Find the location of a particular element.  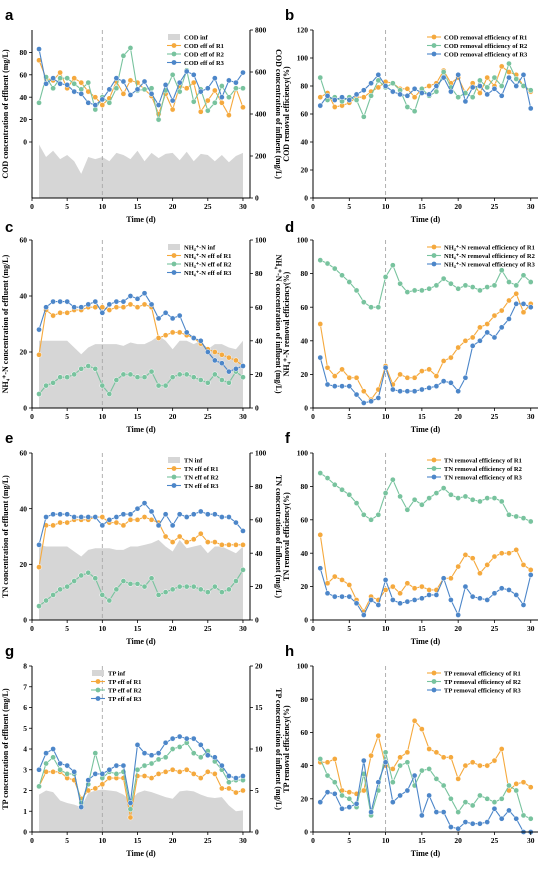

legend-label: NH₄⁺-N inf is located at coordinates (200, 248).